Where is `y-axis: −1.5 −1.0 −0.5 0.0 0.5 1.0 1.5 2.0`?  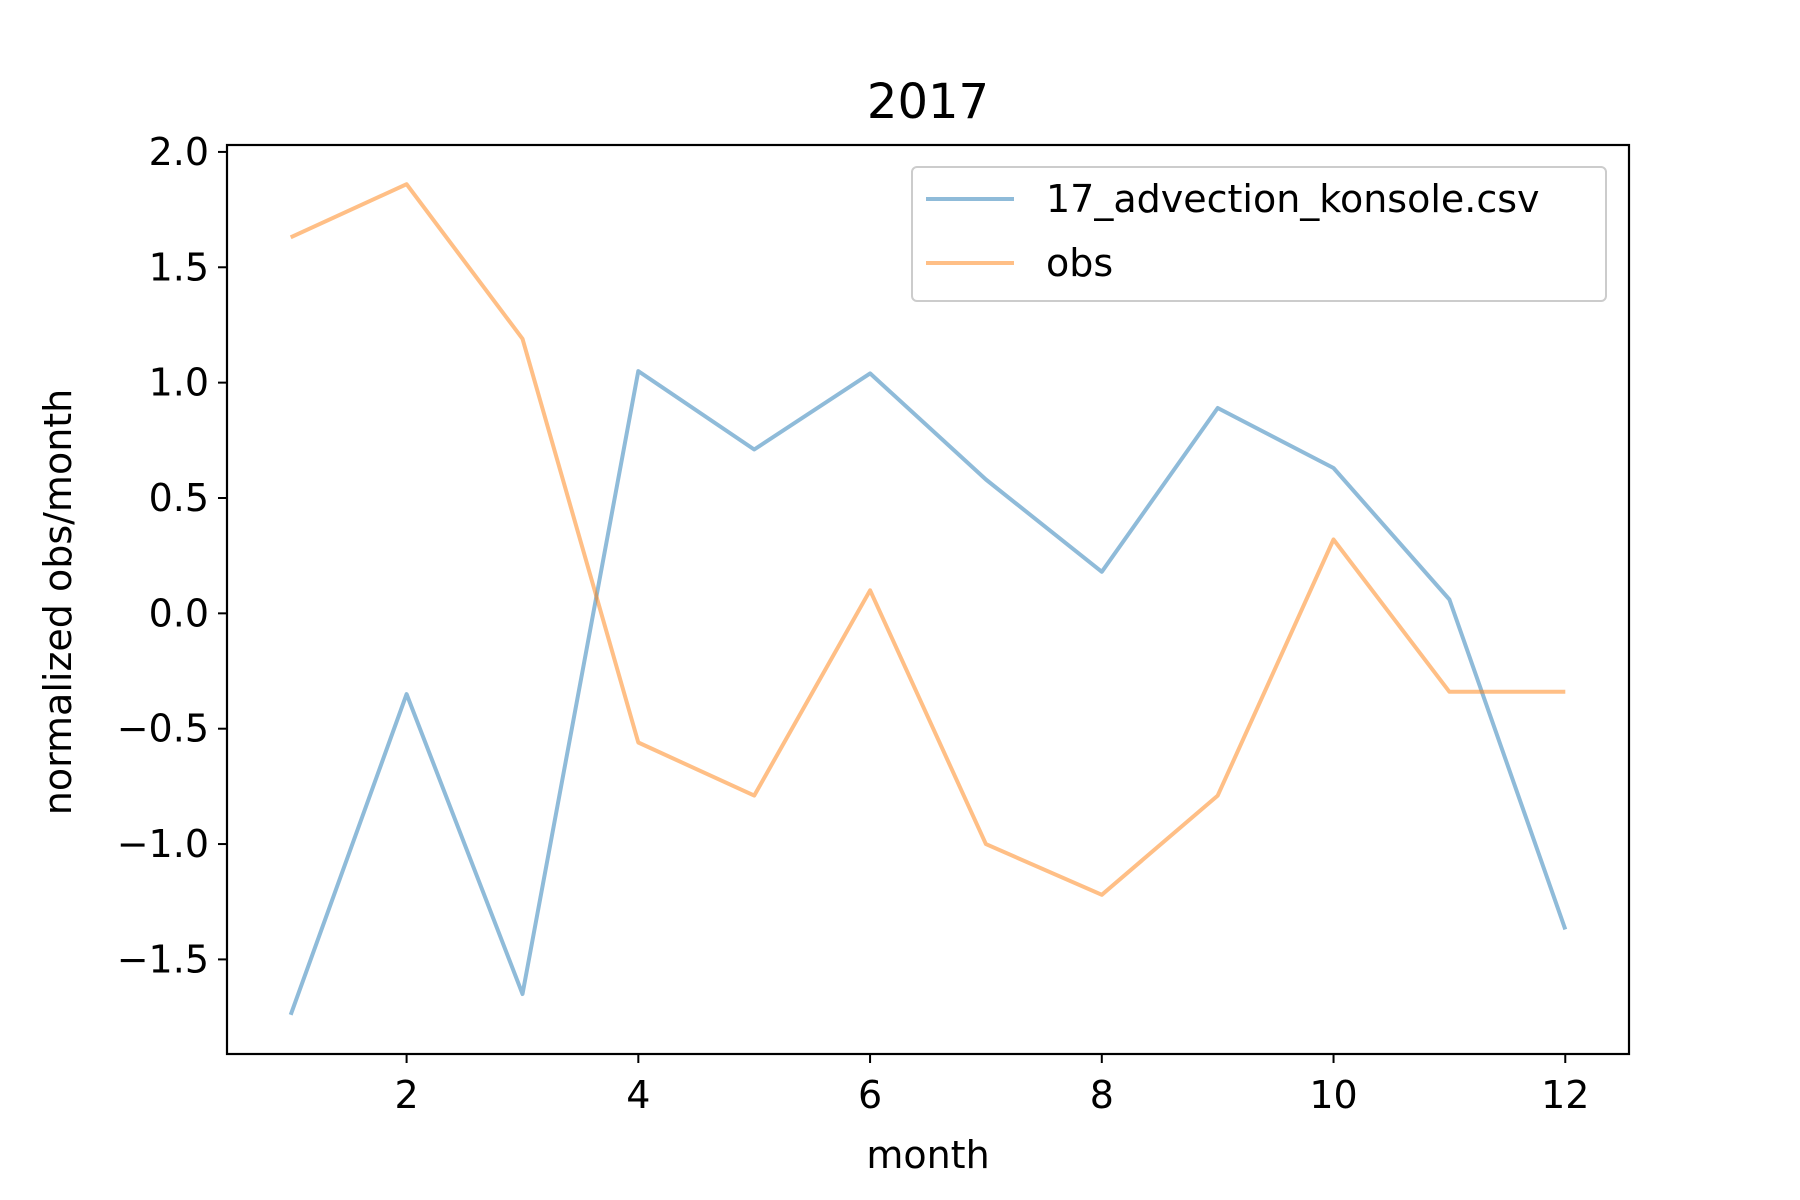 y-axis: −1.5 −1.0 −0.5 0.0 0.5 1.0 1.5 2.0 is located at coordinates (172, 555).